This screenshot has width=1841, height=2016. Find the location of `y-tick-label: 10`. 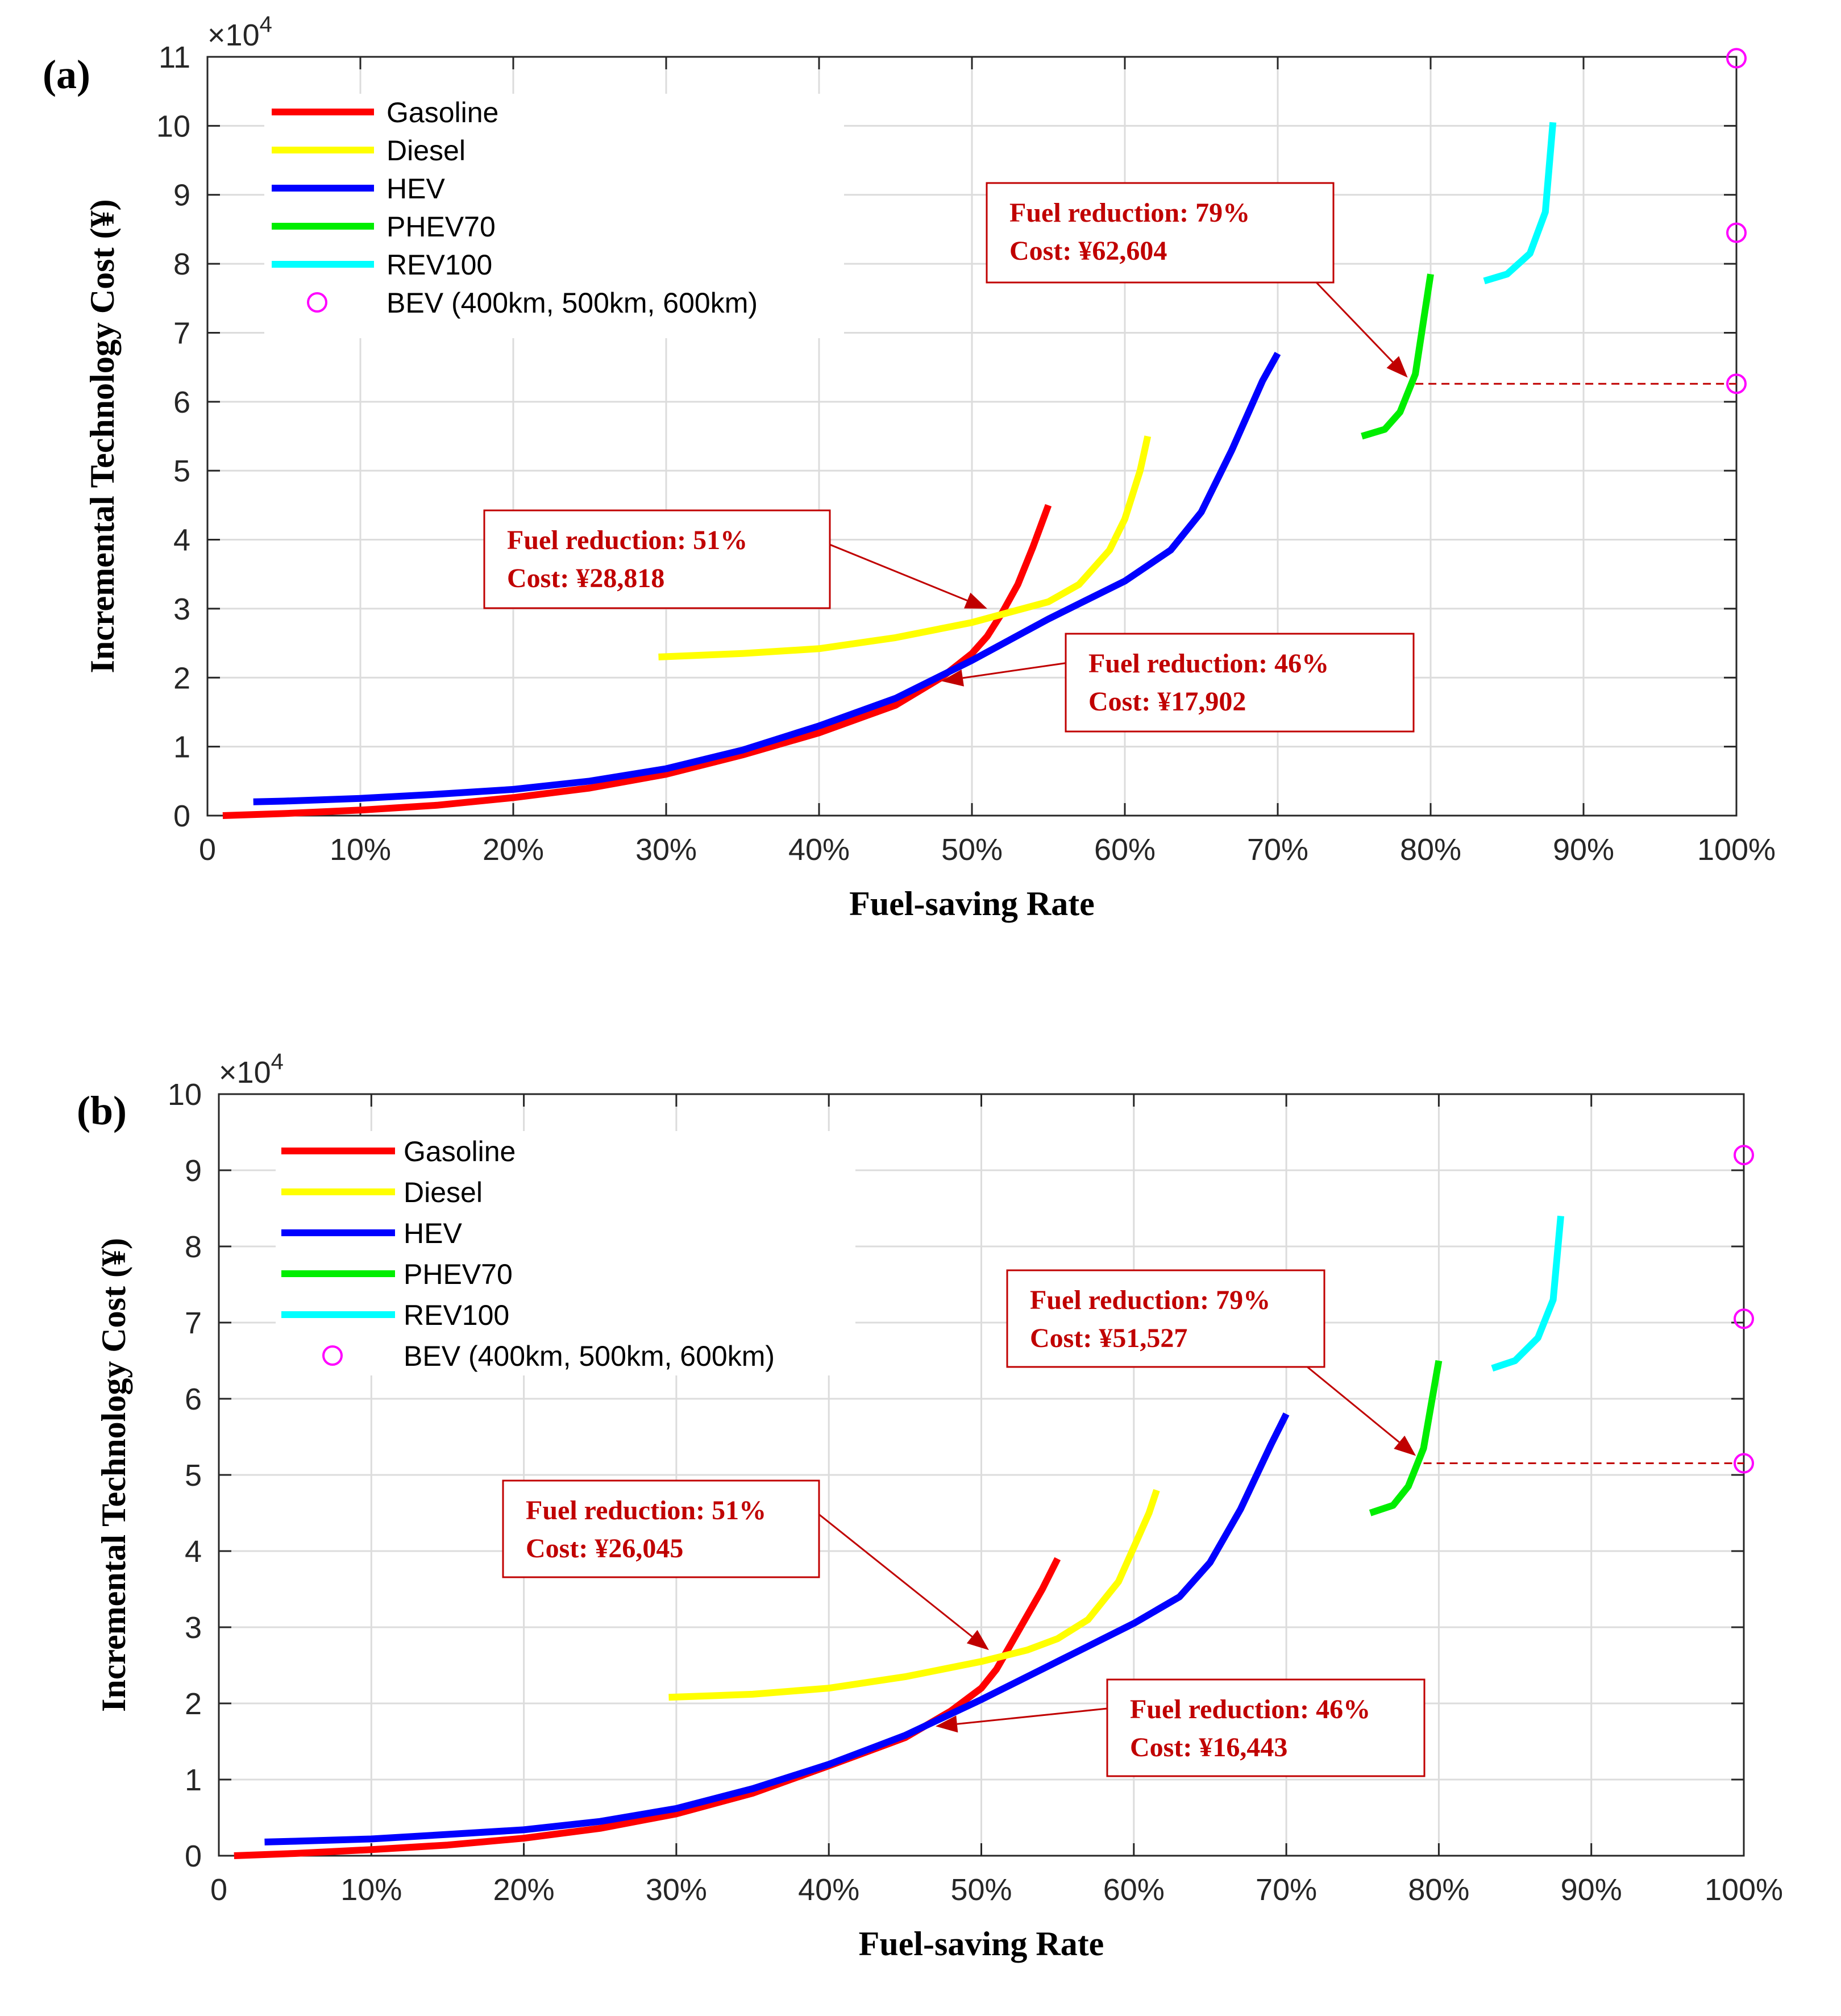

y-tick-label: 10 is located at coordinates (173, 126).